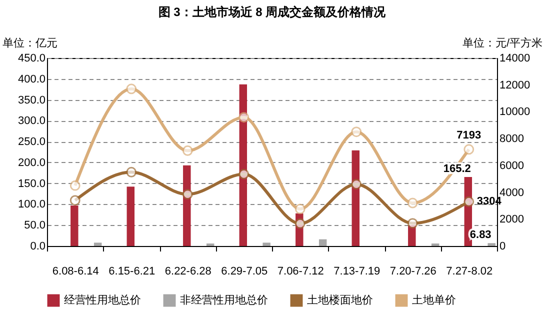  I want to click on legend-label: 土地楼面地价, so click(340, 300).